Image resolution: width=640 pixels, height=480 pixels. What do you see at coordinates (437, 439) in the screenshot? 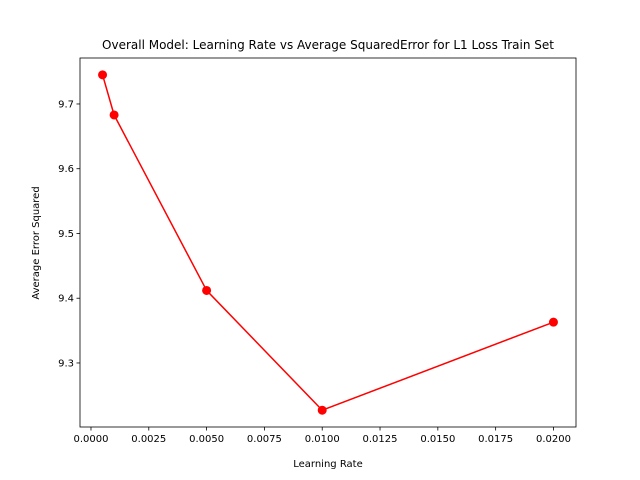
I see `x-tick-label: 0.0150` at bounding box center [437, 439].